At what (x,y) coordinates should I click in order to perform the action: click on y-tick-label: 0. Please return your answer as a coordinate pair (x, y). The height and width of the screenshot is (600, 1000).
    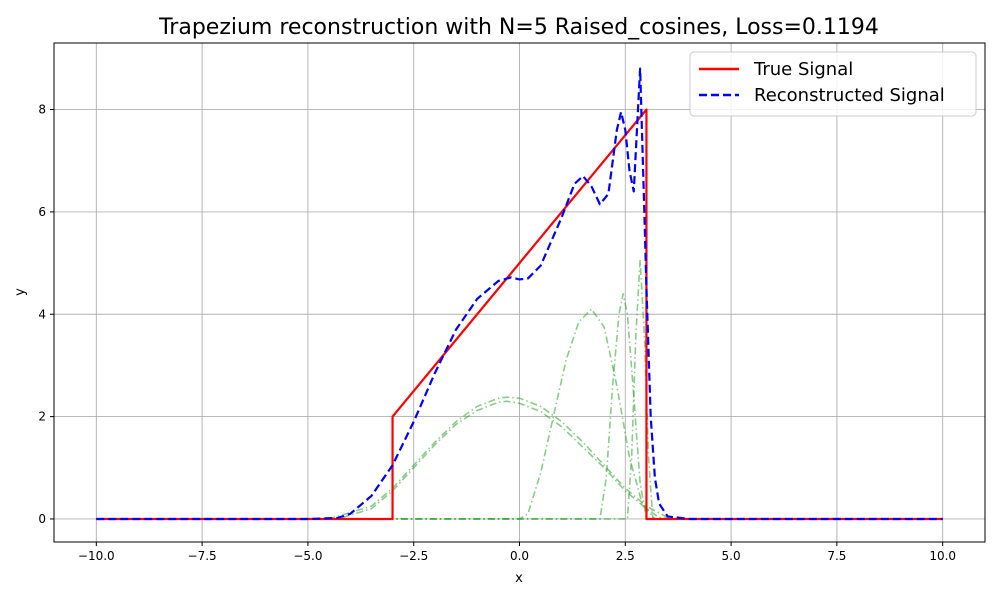
    Looking at the image, I should click on (42, 519).